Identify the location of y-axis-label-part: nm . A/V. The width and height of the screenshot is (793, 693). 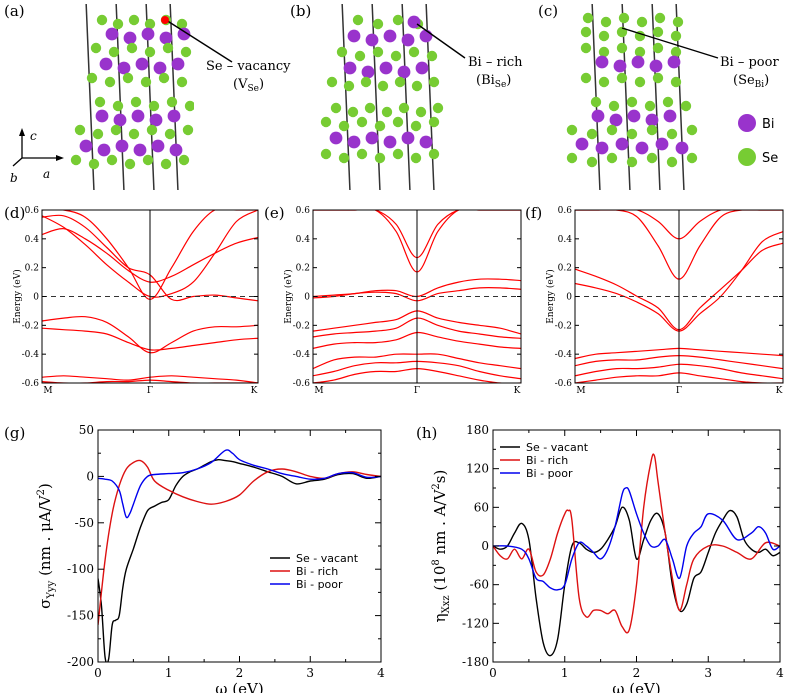
(440, 523).